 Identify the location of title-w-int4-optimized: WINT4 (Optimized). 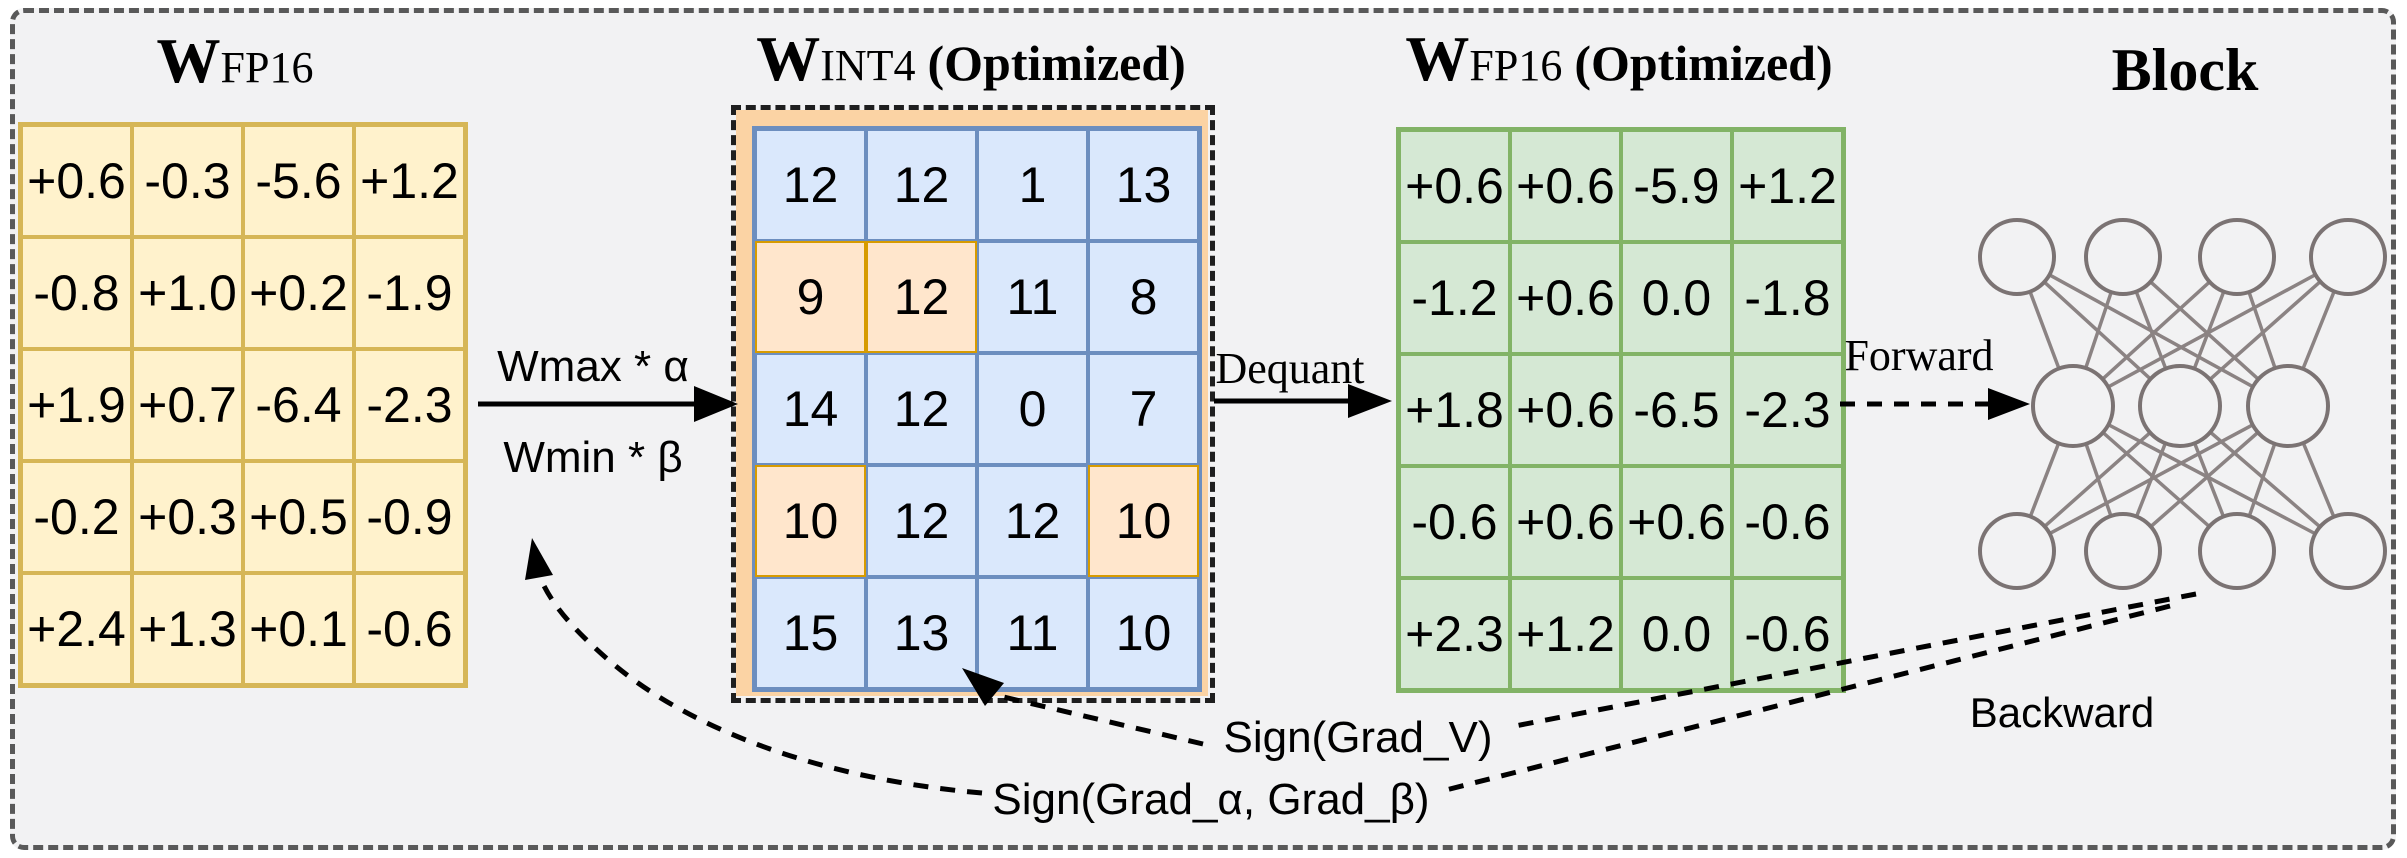
(971, 59).